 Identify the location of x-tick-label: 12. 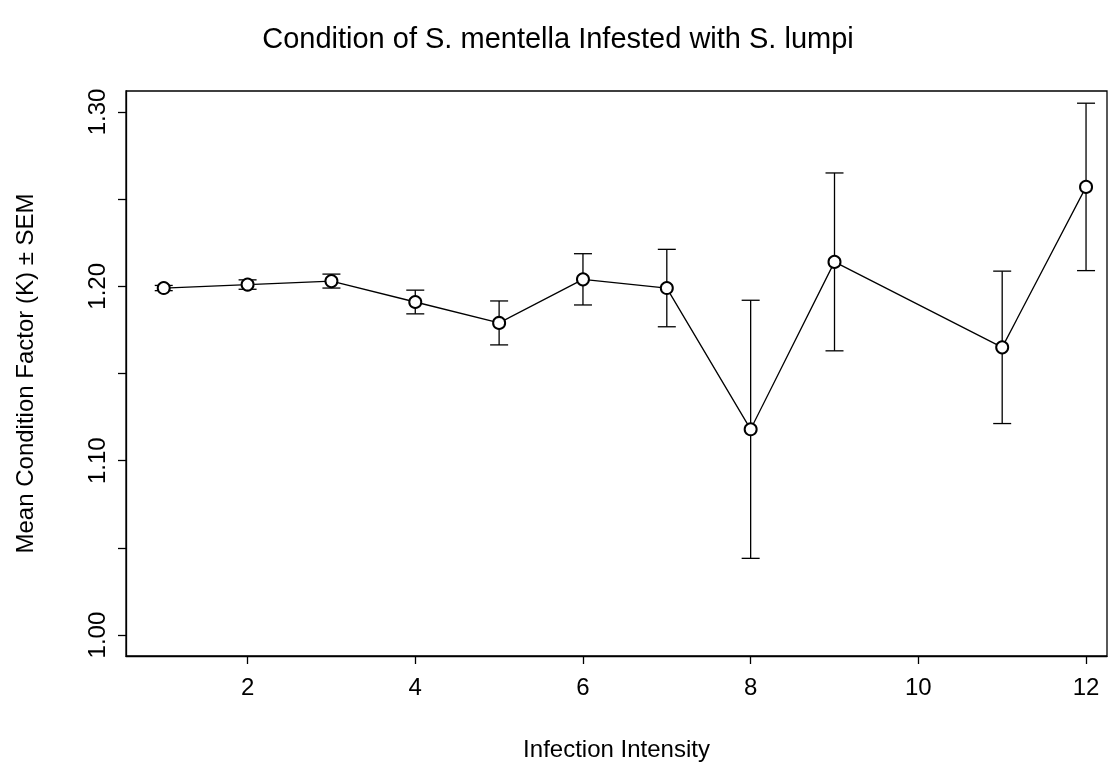
(1086, 686).